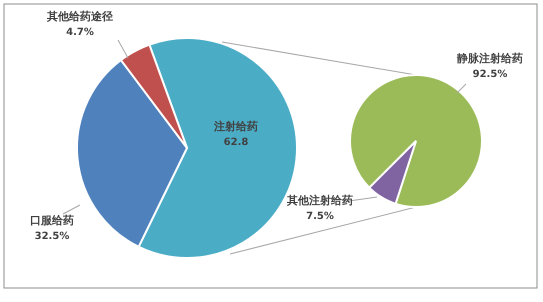 This screenshot has width=543, height=302. I want to click on data-label: 92.5%, so click(490, 74).